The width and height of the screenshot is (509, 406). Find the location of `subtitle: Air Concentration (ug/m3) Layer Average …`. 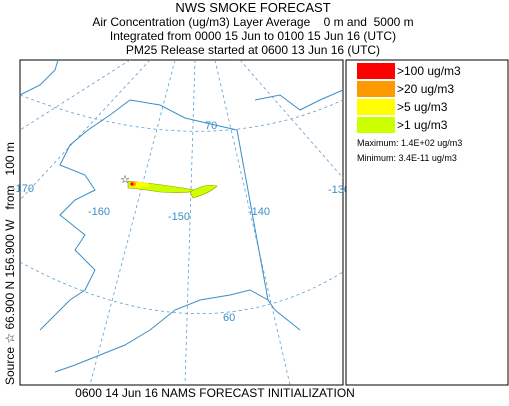

subtitle: Air Concentration (ug/m3) Layer Average … is located at coordinates (252, 22).